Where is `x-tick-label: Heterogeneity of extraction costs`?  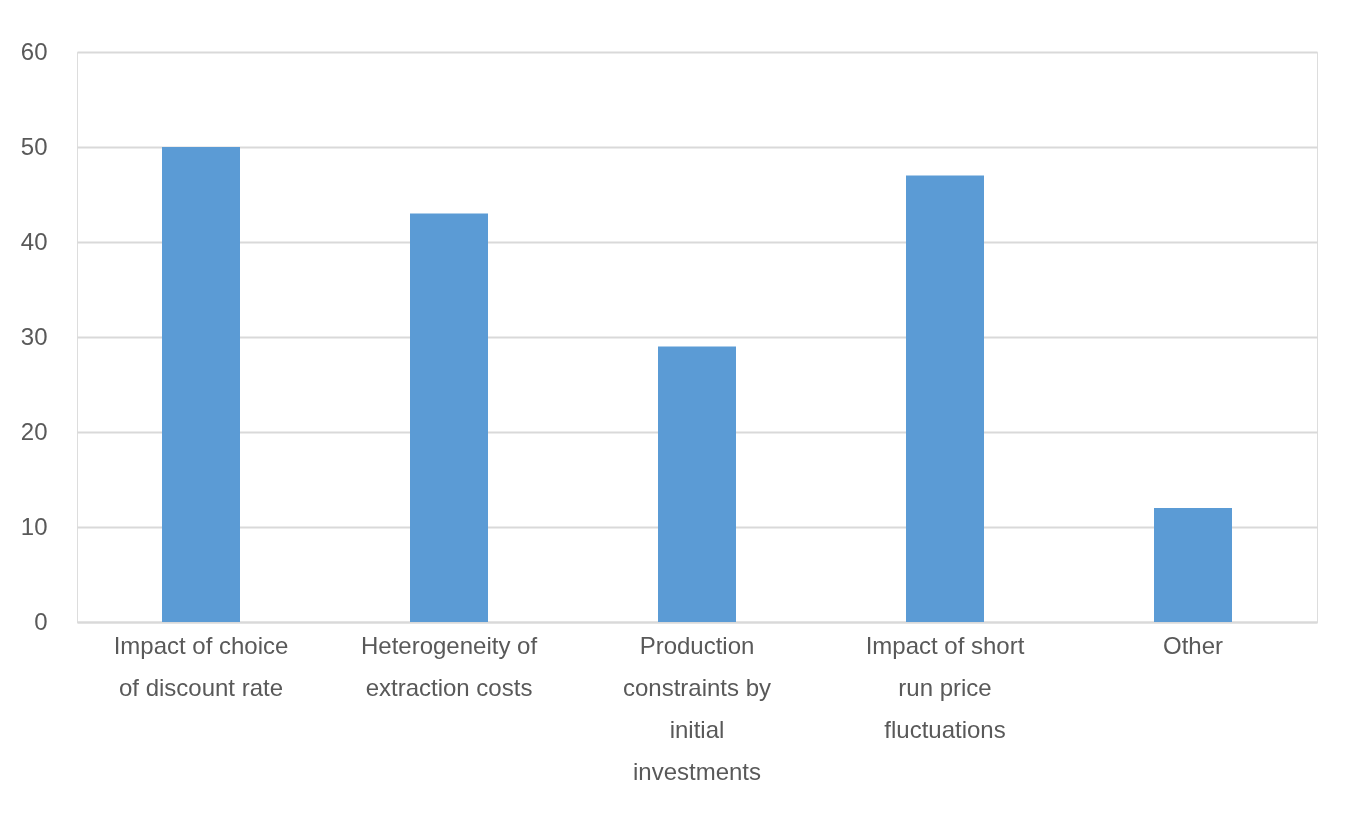
x-tick-label: Heterogeneity of extraction costs is located at coordinates (449, 666).